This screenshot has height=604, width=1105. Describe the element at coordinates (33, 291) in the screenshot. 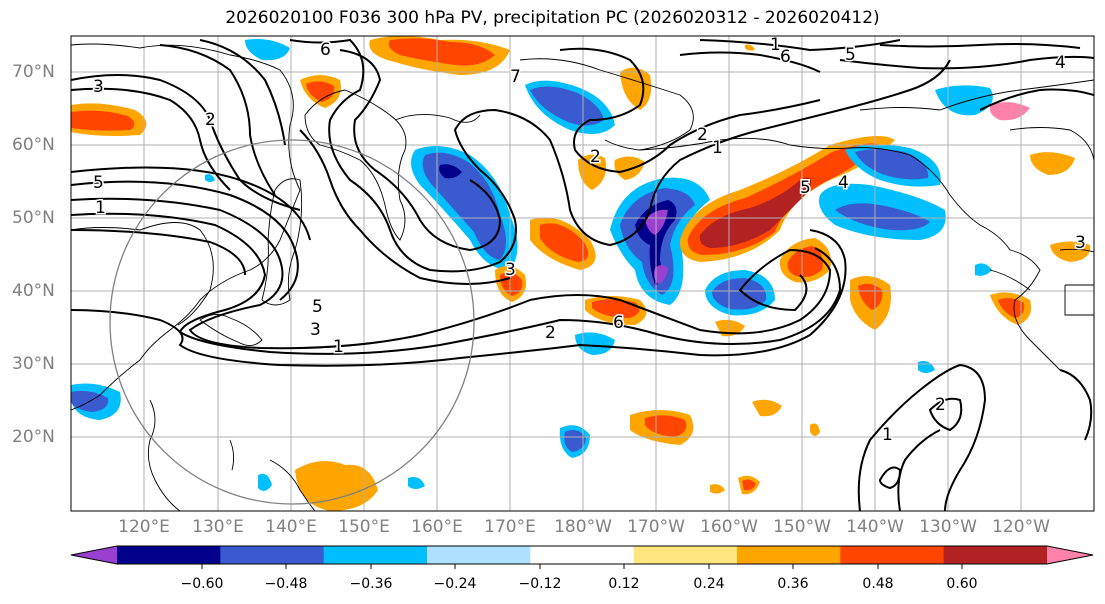

I see `lat-label: 40°N` at that location.